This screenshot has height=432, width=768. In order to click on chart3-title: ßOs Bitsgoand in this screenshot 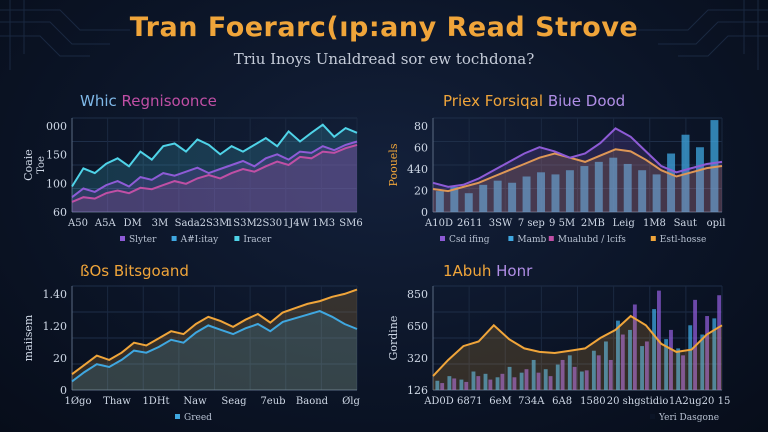, I will do `click(134, 271)`.